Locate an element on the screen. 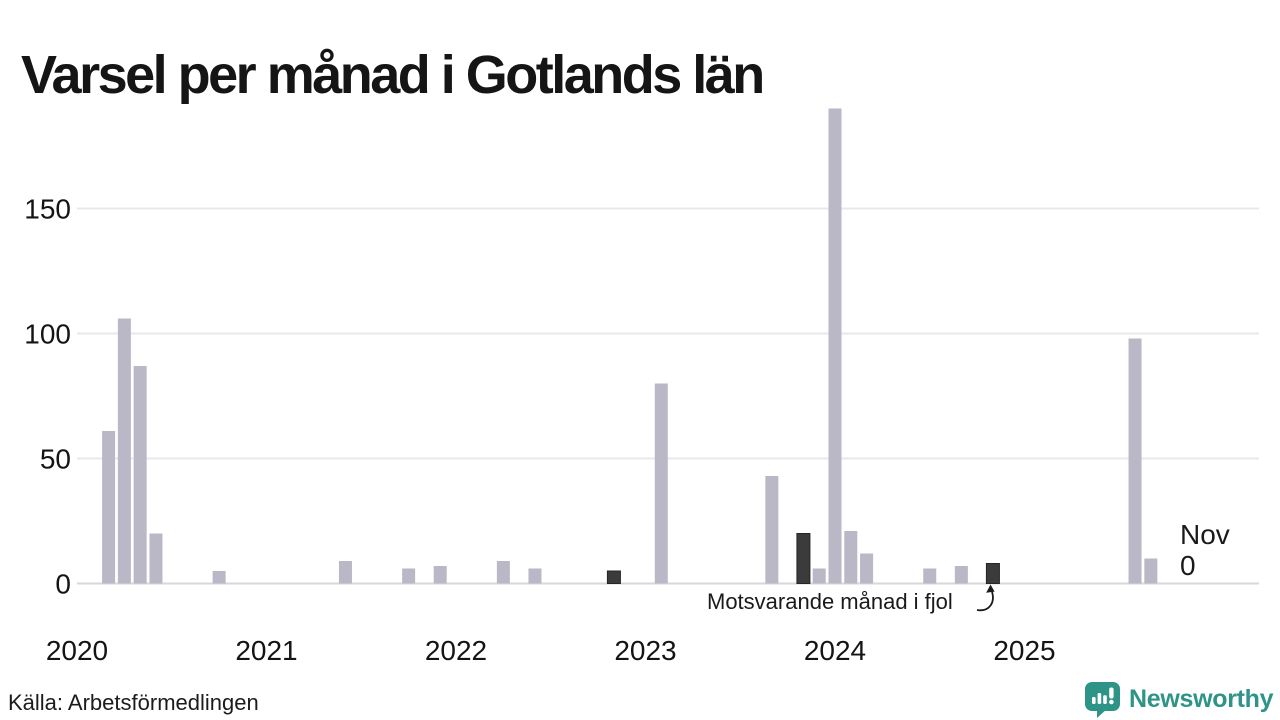 The width and height of the screenshot is (1280, 720). y-tick-label-100: 100 is located at coordinates (47, 334).